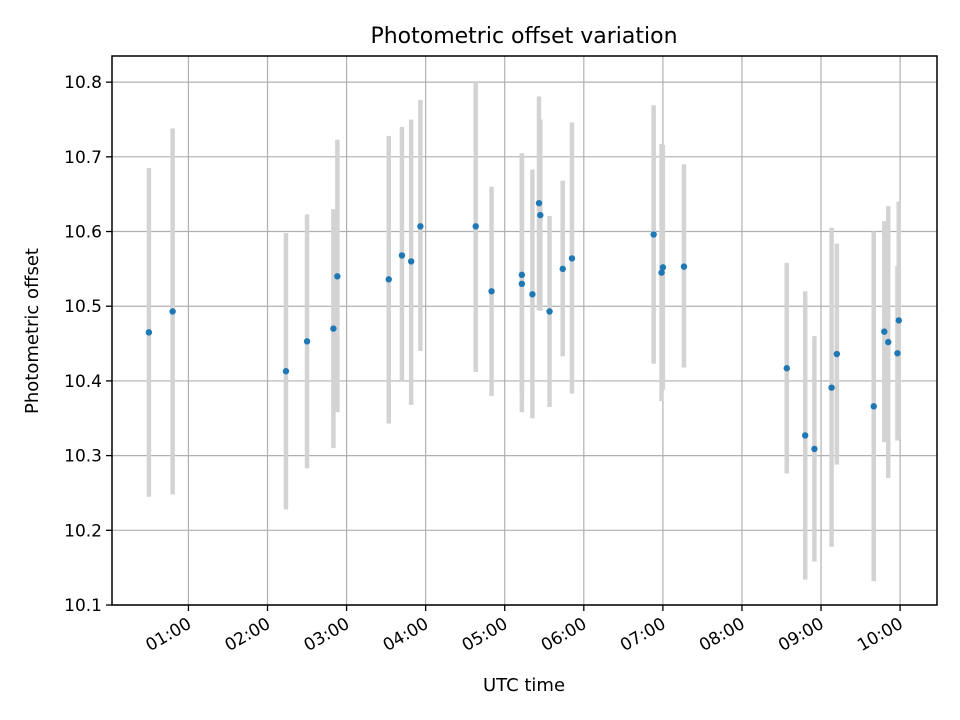 Image resolution: width=960 pixels, height=720 pixels. Describe the element at coordinates (83, 307) in the screenshot. I see `y-tick-label: 10.5` at that location.